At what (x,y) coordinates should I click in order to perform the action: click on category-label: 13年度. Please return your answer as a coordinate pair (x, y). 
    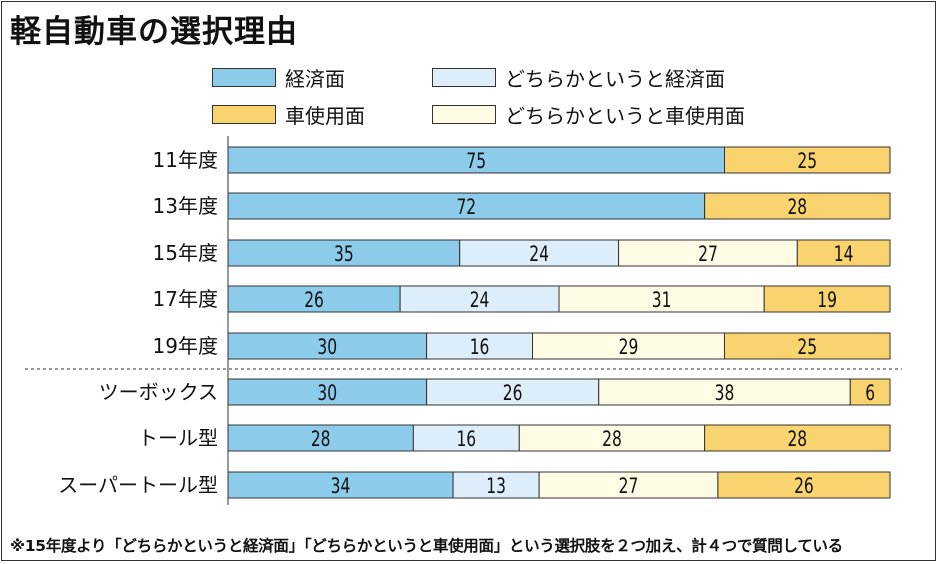
    Looking at the image, I should click on (185, 206).